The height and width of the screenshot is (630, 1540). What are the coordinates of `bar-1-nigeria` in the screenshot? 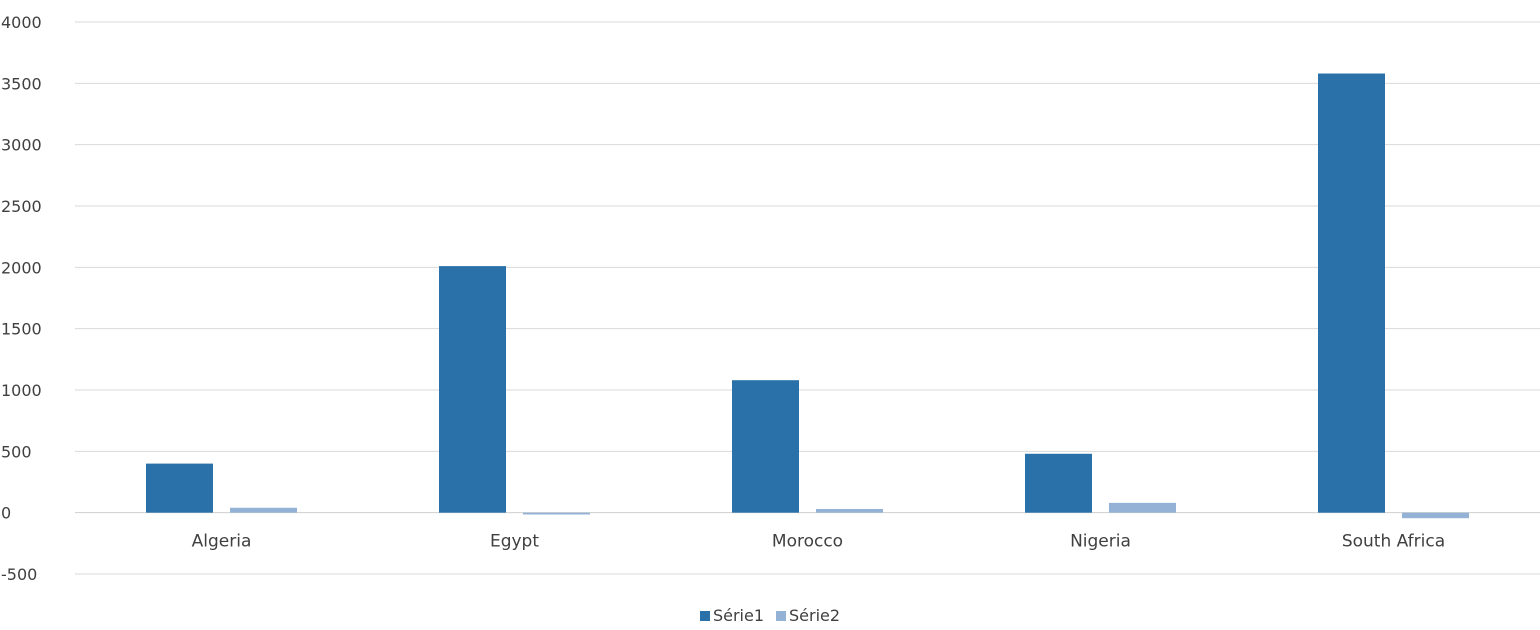 It's located at (1058, 483).